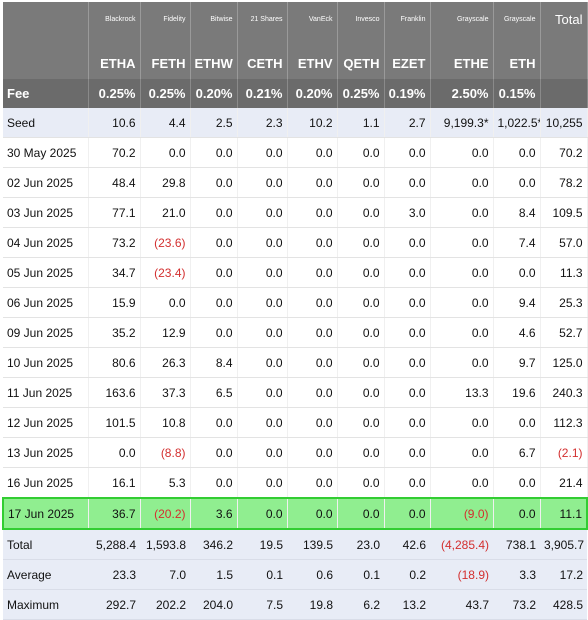 The width and height of the screenshot is (588, 620). Describe the element at coordinates (462, 513) in the screenshot. I see `flow-cell: (9.0)` at that location.